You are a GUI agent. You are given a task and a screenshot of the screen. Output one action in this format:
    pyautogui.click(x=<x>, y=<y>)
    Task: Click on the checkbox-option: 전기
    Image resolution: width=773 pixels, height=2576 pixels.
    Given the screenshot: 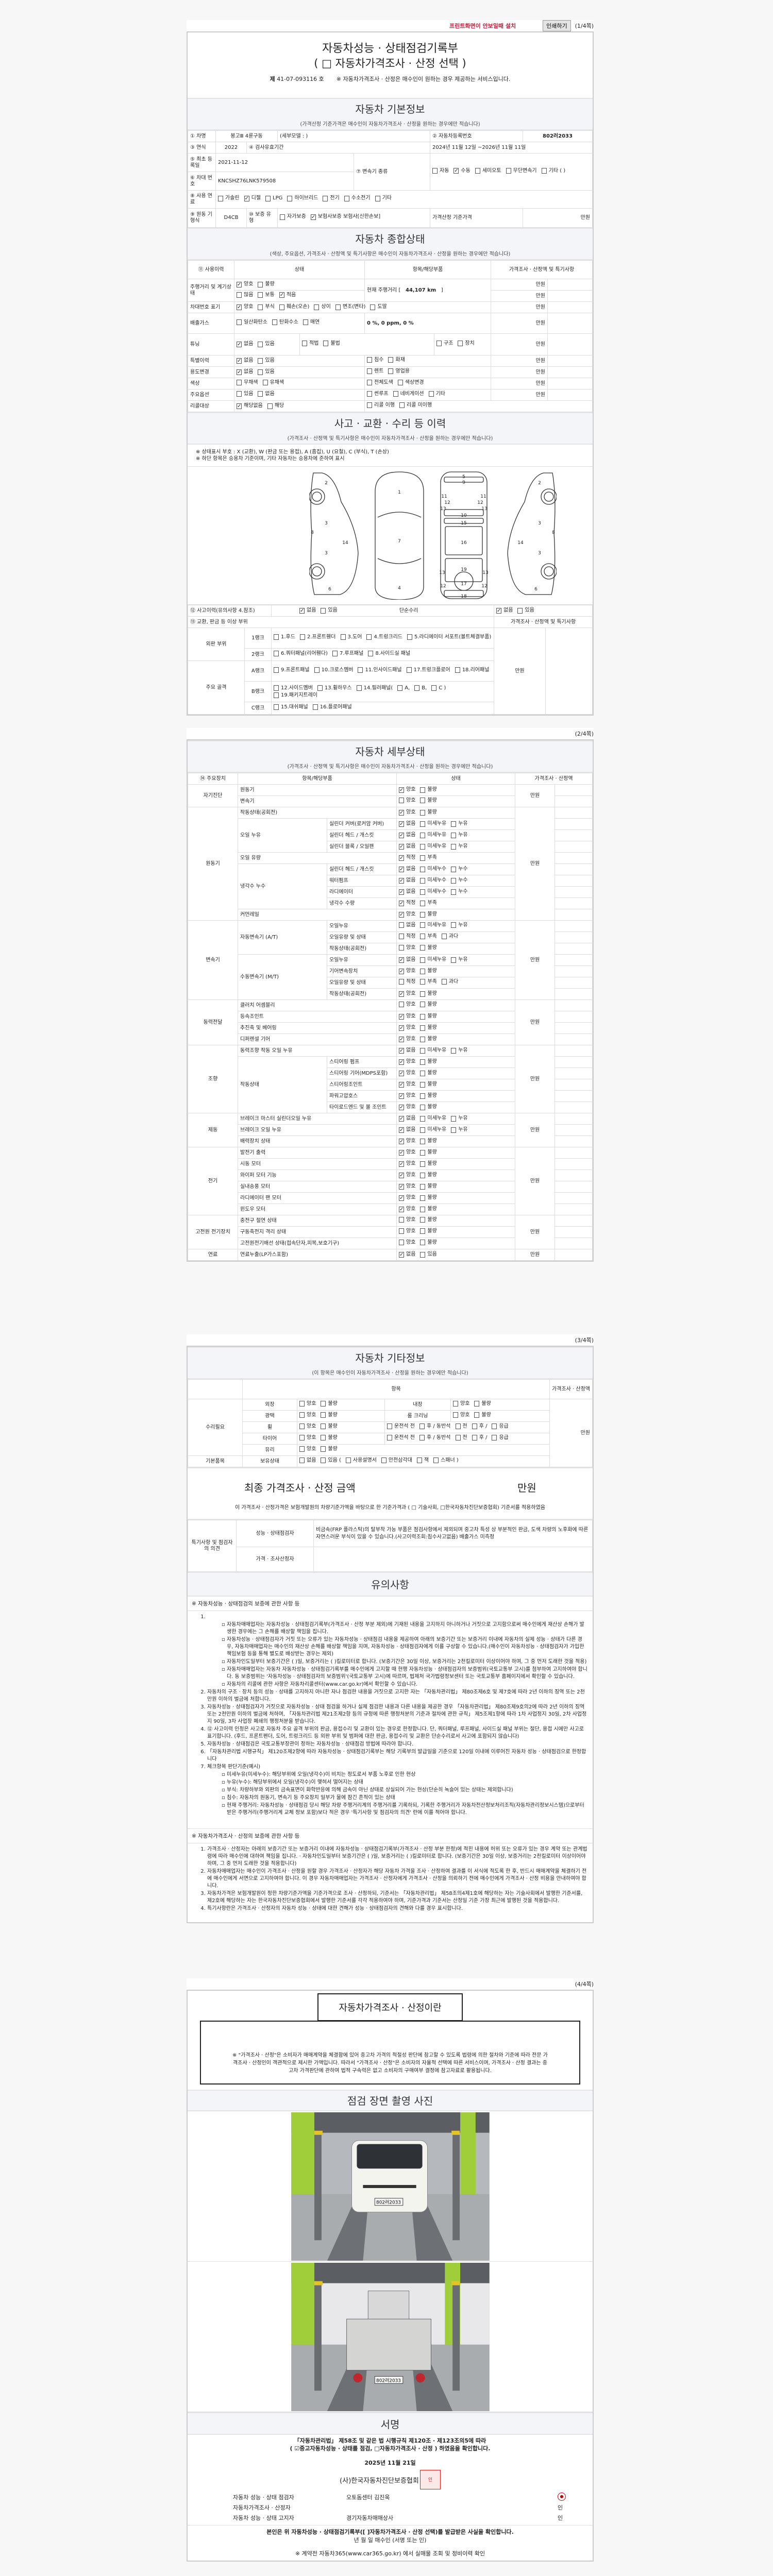 What is the action you would take?
    pyautogui.click(x=331, y=198)
    